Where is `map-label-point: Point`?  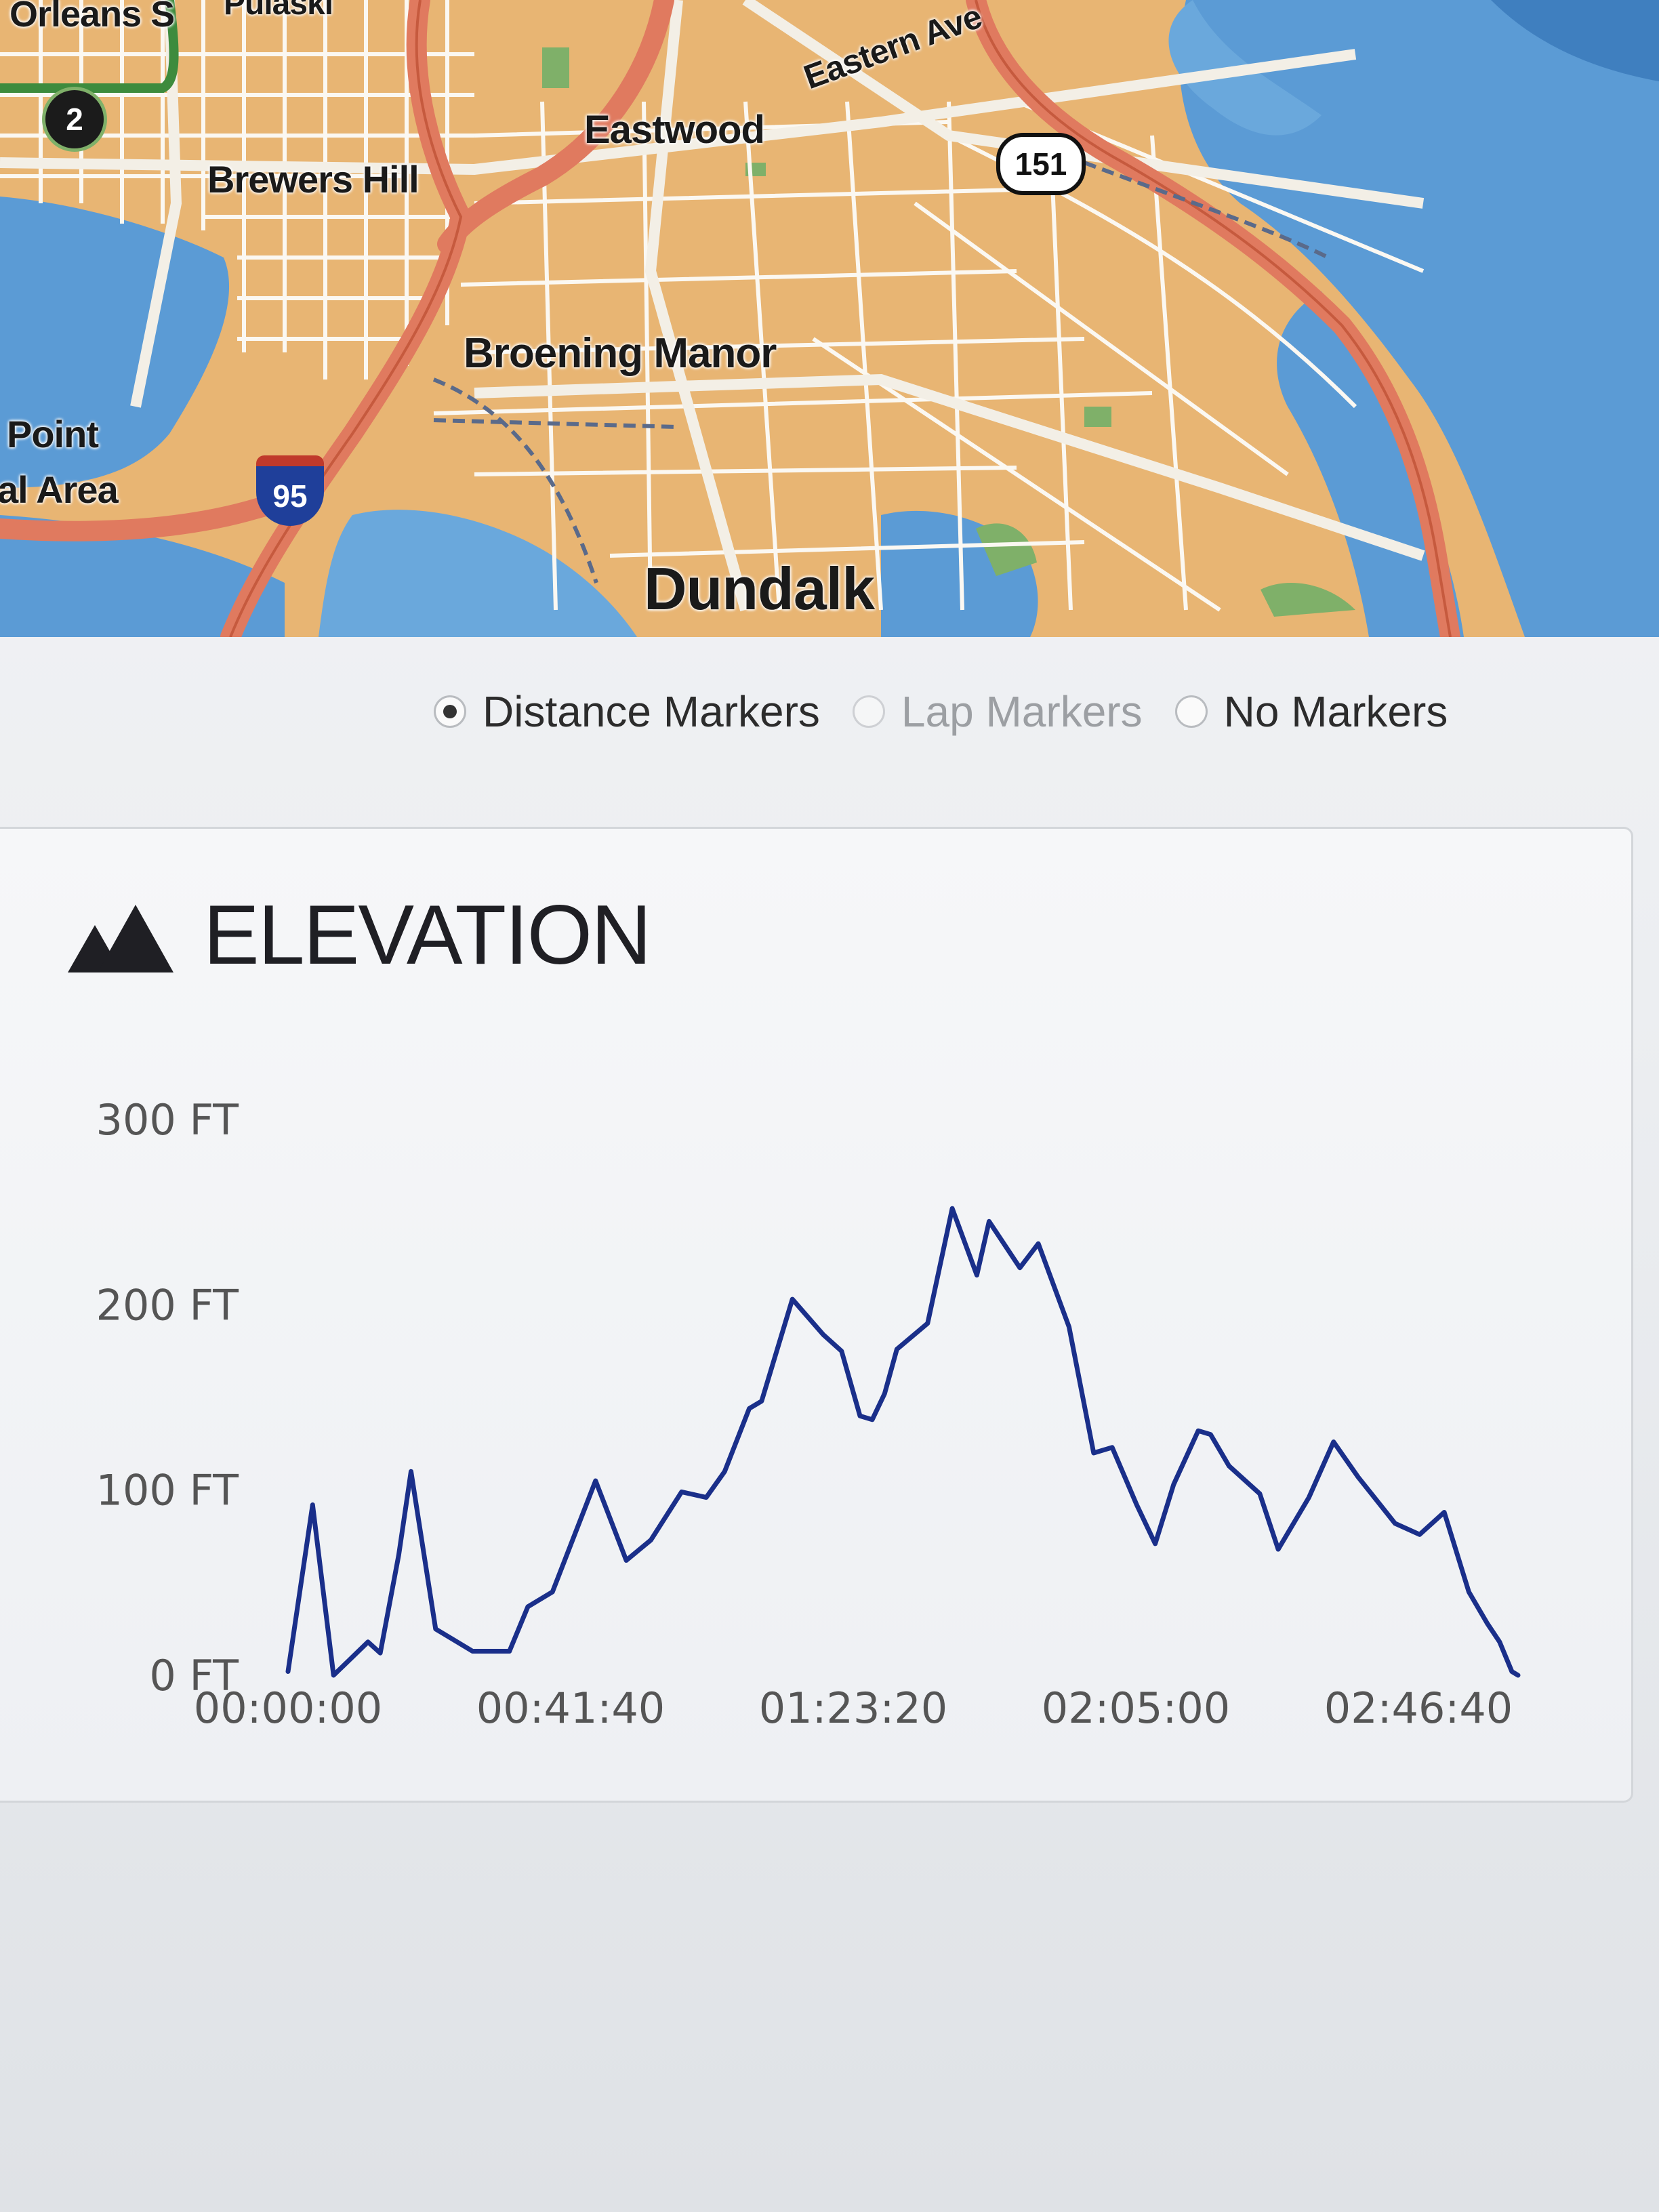 map-label-point: Point is located at coordinates (53, 434).